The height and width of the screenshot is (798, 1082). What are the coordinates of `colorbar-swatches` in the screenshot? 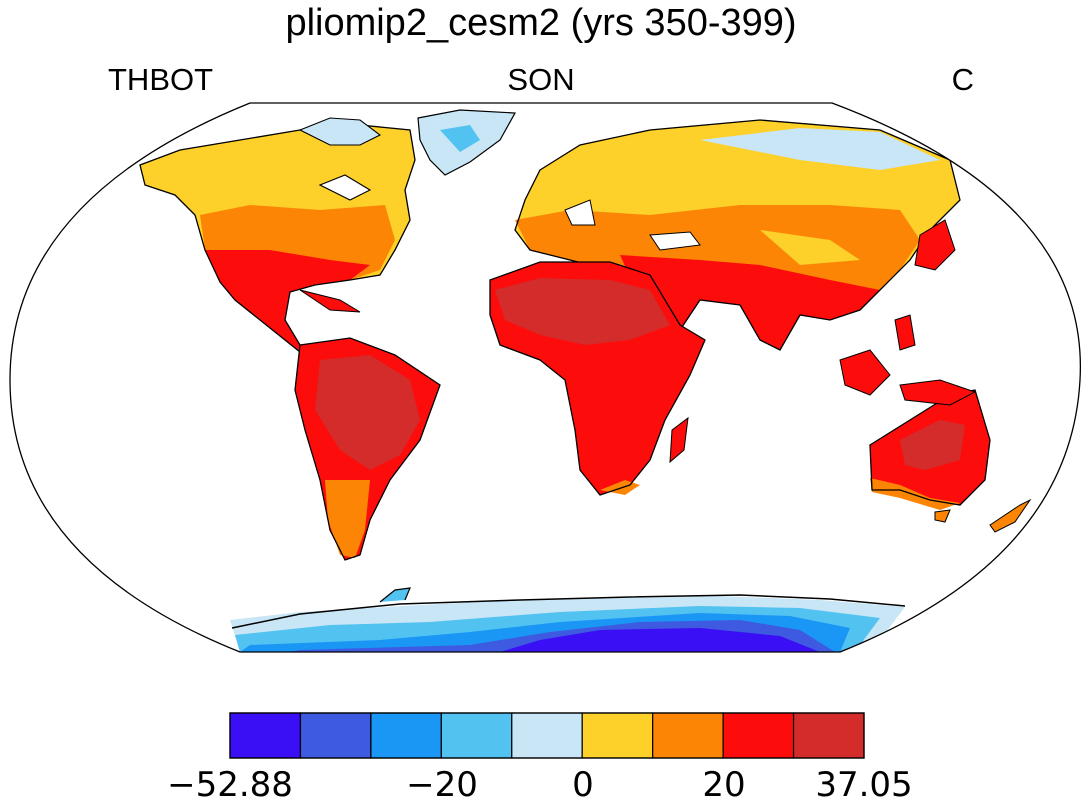 It's located at (547, 735).